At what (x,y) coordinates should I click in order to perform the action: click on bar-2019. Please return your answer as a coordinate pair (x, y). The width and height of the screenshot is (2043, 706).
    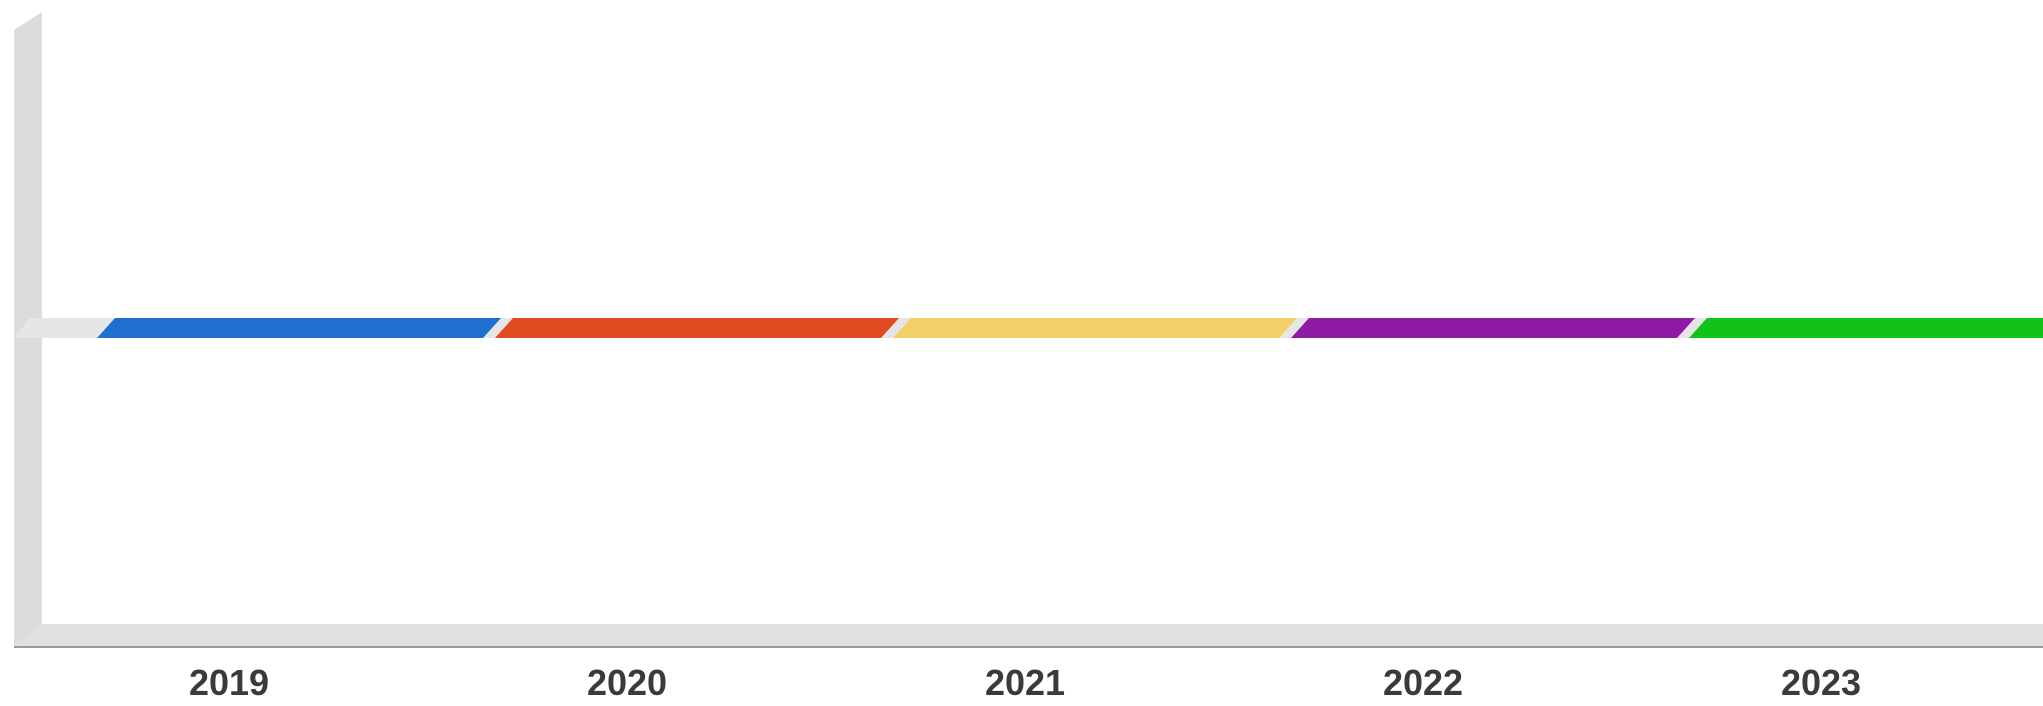
    Looking at the image, I should click on (299, 328).